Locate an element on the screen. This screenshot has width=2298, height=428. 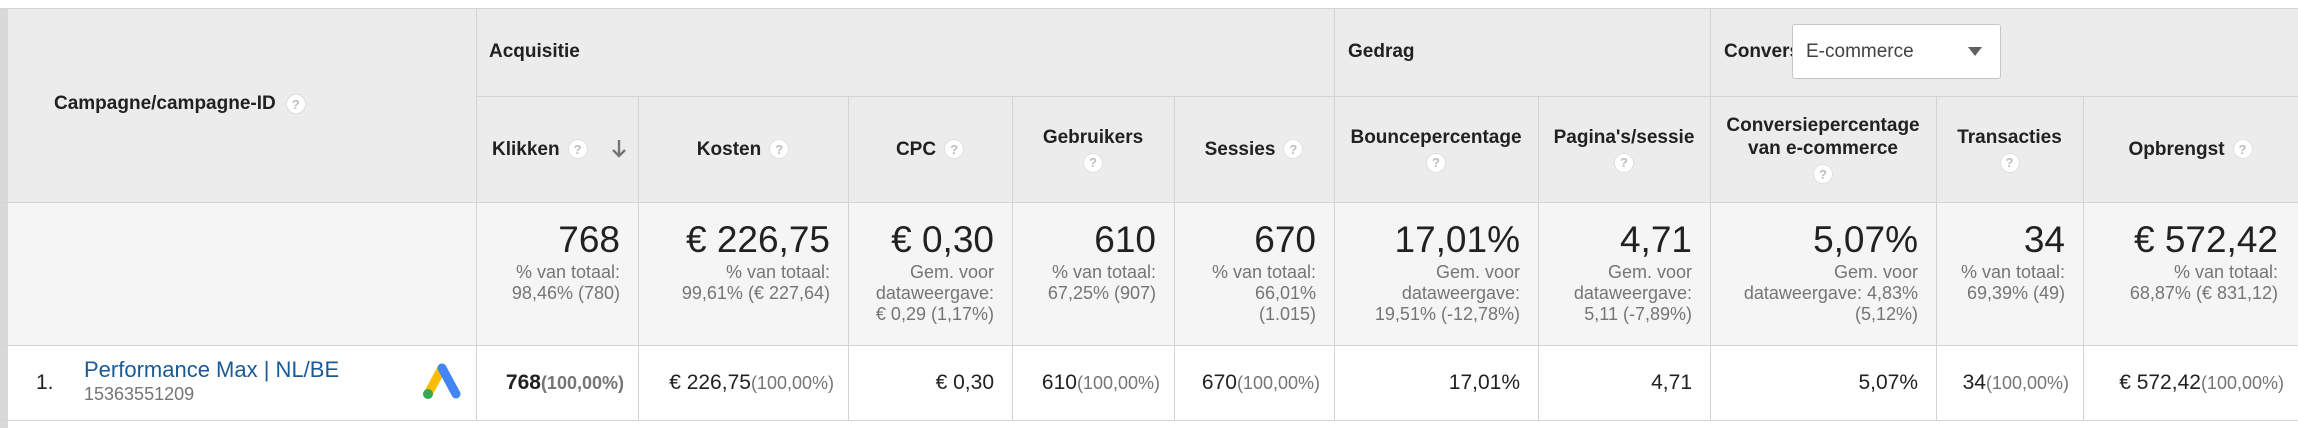
column-label: Transacties is located at coordinates (2009, 137).